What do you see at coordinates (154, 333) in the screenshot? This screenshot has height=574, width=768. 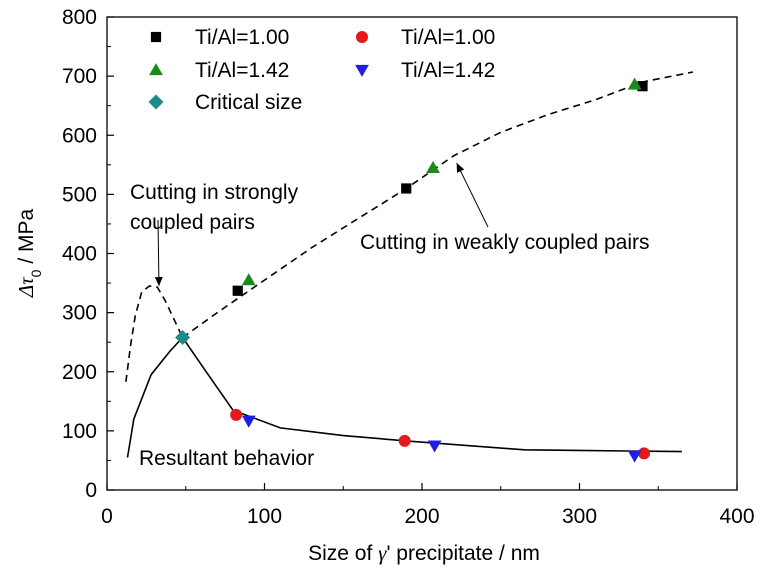 I see `curve-cutting-in-strongly-coupled-pairs` at bounding box center [154, 333].